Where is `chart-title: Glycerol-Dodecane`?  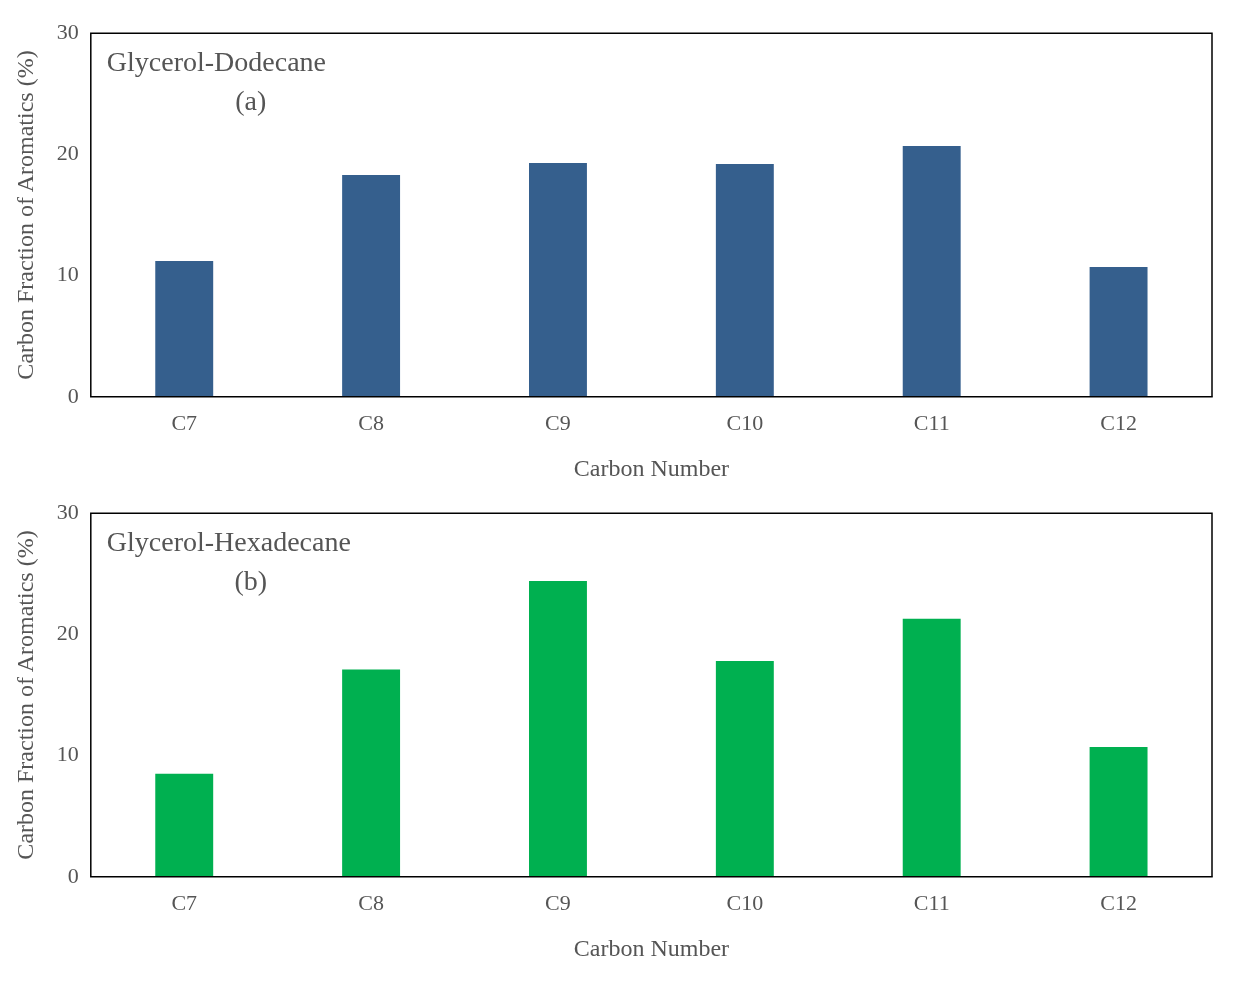 chart-title: Glycerol-Dodecane is located at coordinates (216, 61).